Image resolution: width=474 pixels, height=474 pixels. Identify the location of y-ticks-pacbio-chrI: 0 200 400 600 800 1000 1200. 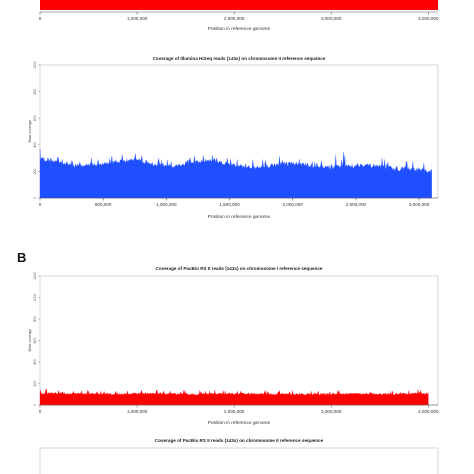
(36, 339).